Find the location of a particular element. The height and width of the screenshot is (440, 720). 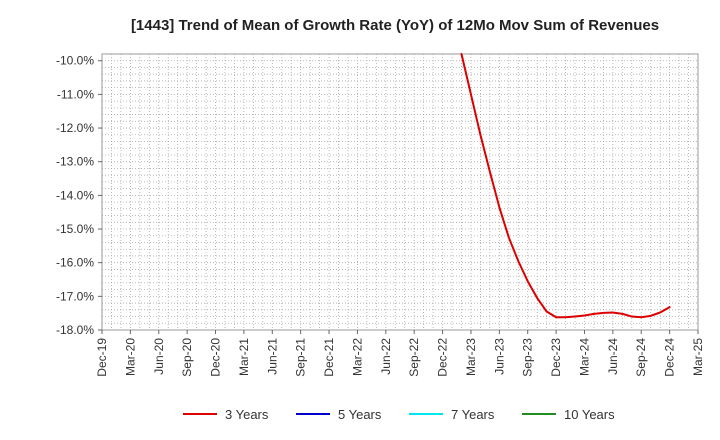

x-tick-label: Mar-24 is located at coordinates (584, 357).